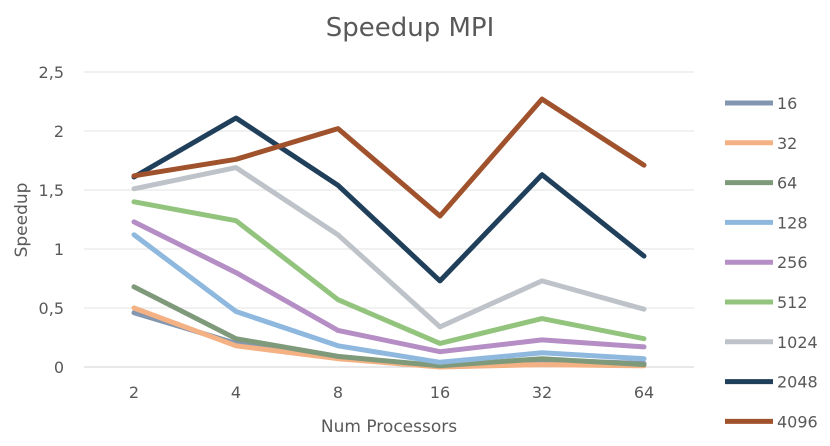 The height and width of the screenshot is (446, 830). Describe the element at coordinates (51, 190) in the screenshot. I see `y-tick-label: 1,5` at that location.